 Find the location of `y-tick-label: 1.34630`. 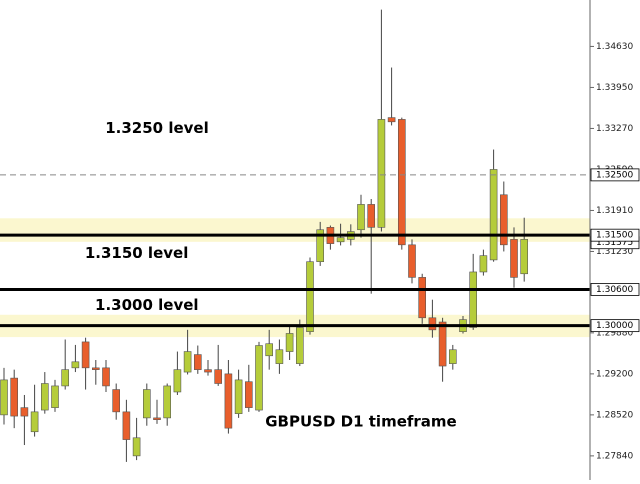

y-tick-label: 1.34630 is located at coordinates (614, 47).